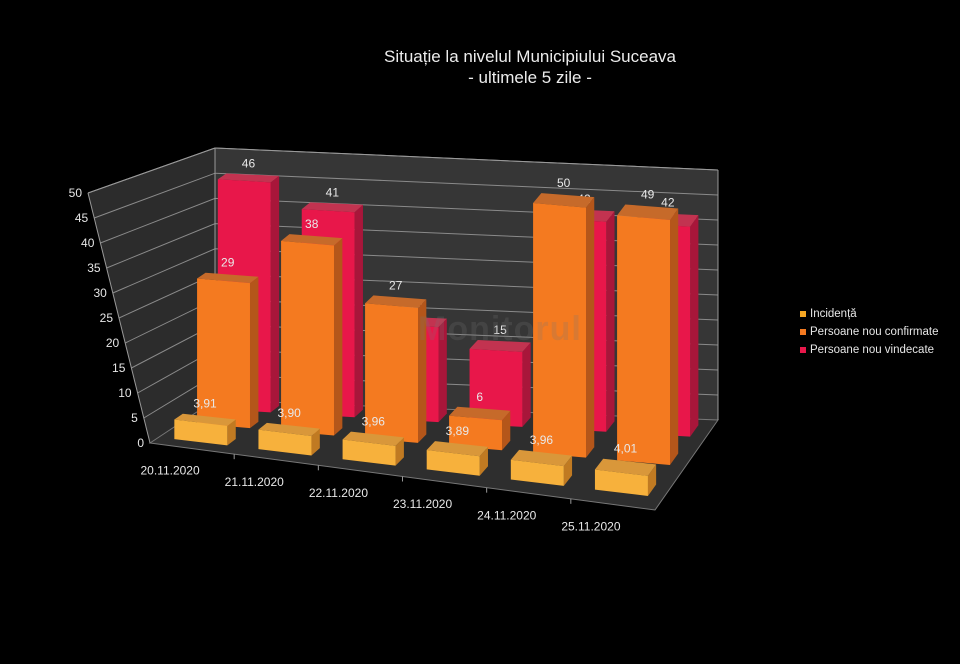  What do you see at coordinates (125, 393) in the screenshot?
I see `y-tick-label: 10` at bounding box center [125, 393].